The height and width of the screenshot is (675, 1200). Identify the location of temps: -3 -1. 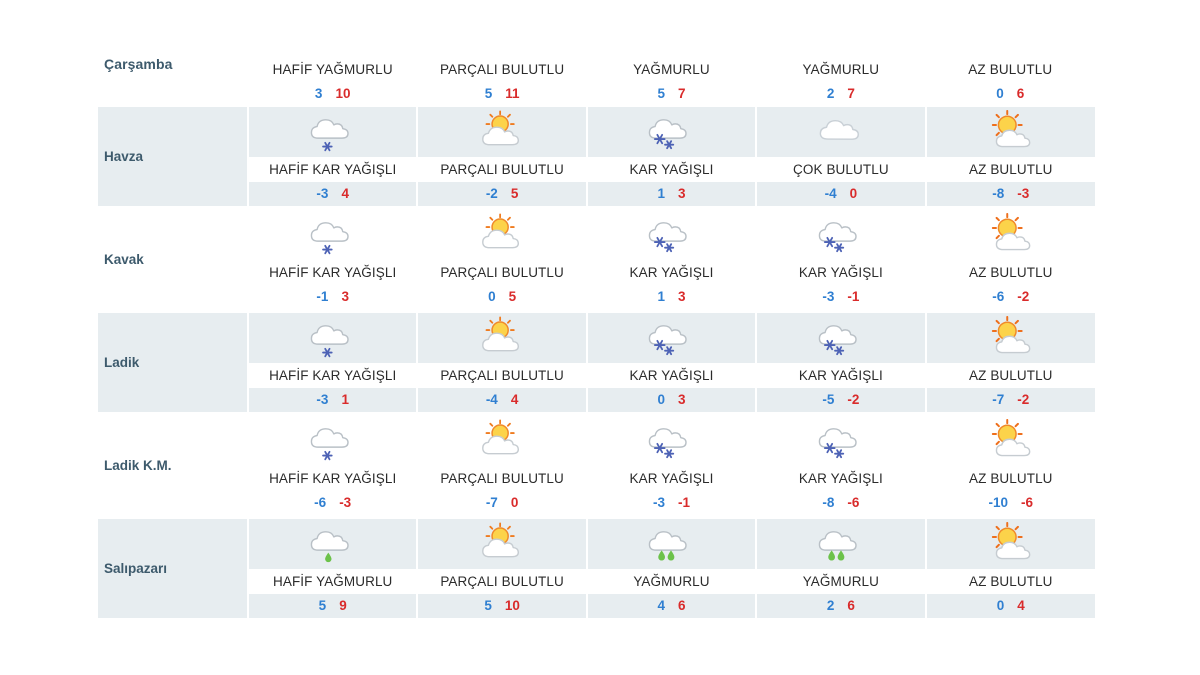
(841, 297).